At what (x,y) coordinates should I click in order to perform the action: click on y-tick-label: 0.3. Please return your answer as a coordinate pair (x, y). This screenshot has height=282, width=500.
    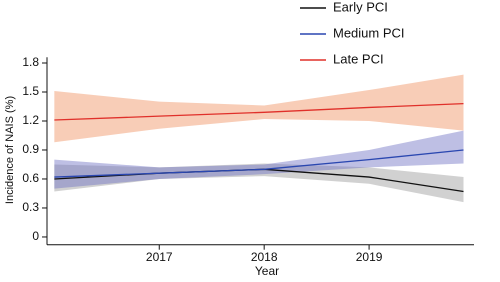
    Looking at the image, I should click on (30, 207).